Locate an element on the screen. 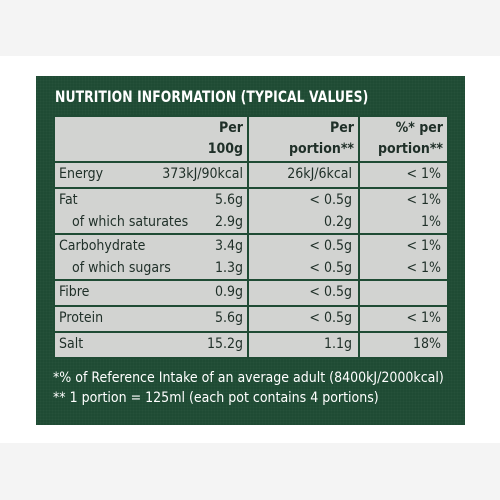  sugars-per-100g: 1.3g is located at coordinates (228, 268).